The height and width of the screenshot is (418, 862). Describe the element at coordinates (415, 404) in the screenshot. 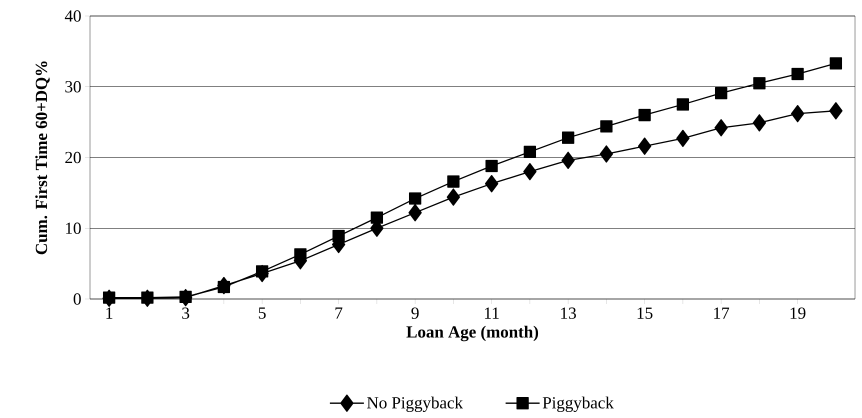

I see `legend-label: No Piggyback` at that location.